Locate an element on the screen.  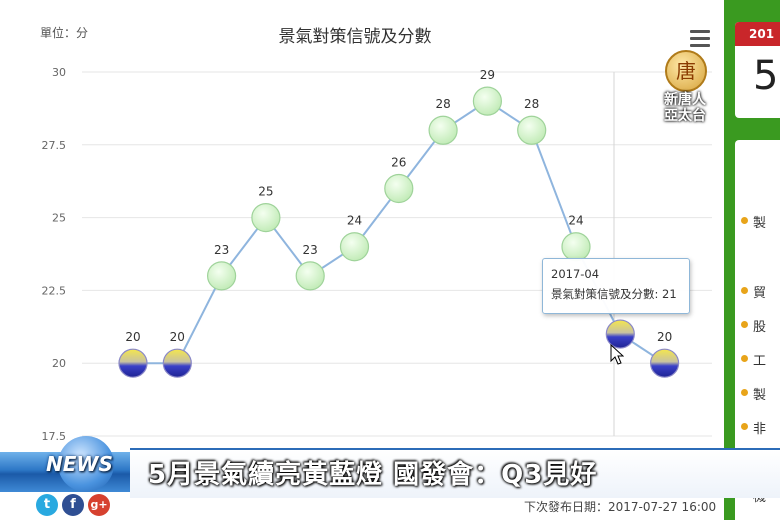
globe-icon is located at coordinates (86, 464).